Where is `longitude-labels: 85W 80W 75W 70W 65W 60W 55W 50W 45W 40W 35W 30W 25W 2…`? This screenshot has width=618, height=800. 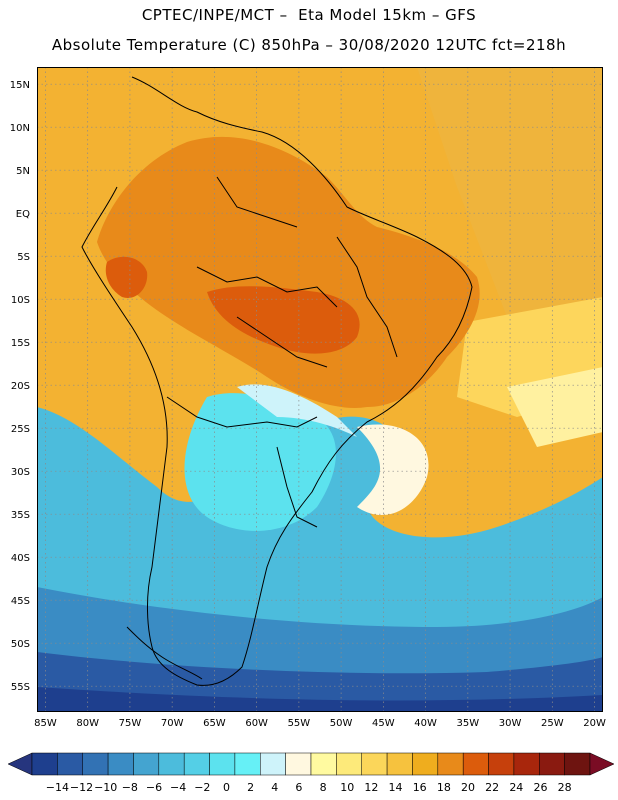
longitude-labels: 85W 80W 75W 70W 65W 60W 55W 50W 45W 40W 35W 30W 25W 2… is located at coordinates (320, 723).